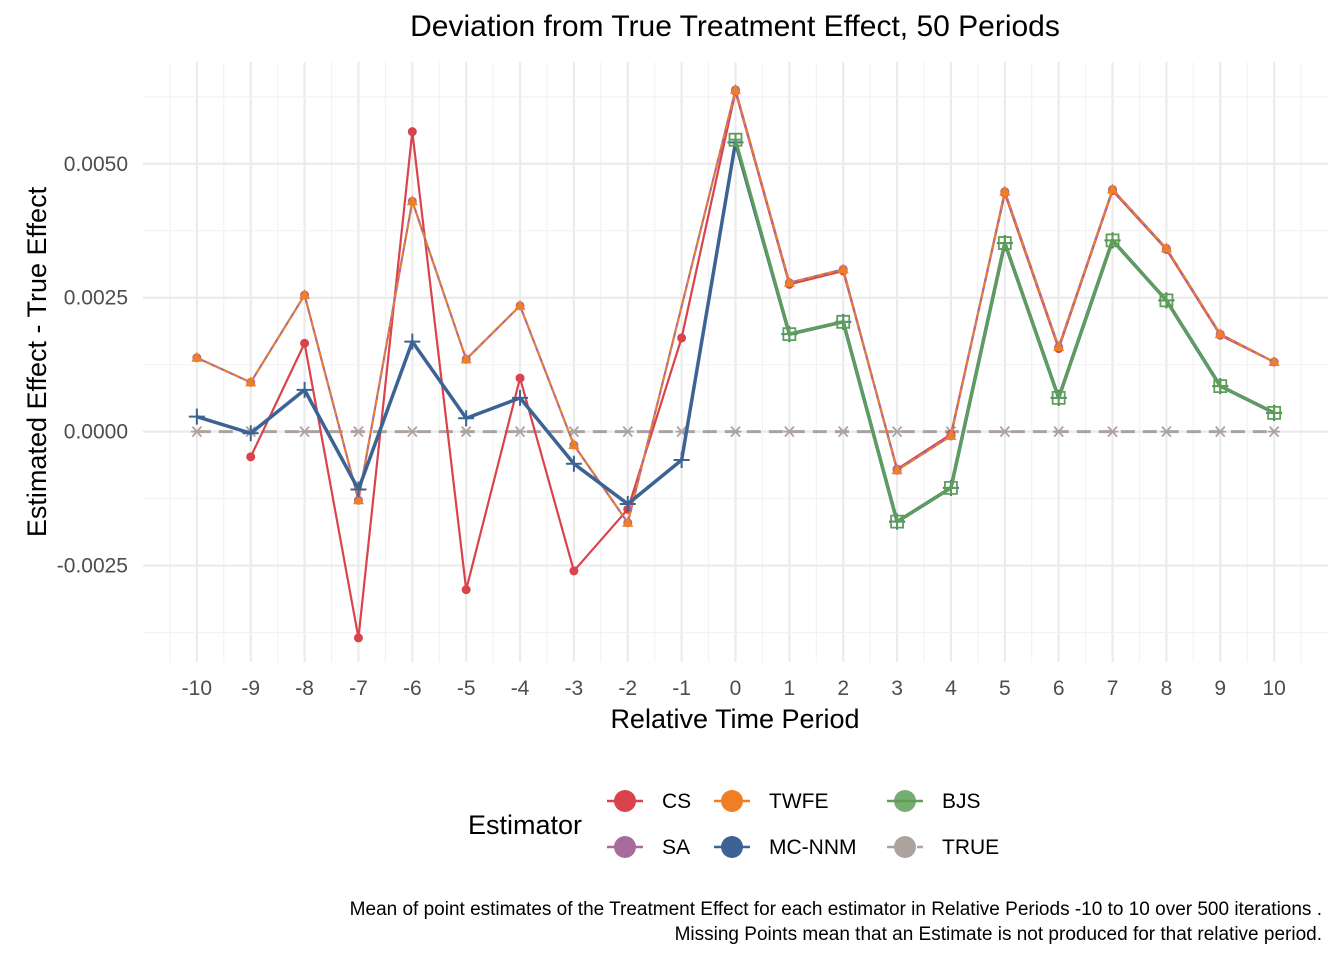 This screenshot has height=960, width=1344. I want to click on legend-item-cs: CS, so click(649, 801).